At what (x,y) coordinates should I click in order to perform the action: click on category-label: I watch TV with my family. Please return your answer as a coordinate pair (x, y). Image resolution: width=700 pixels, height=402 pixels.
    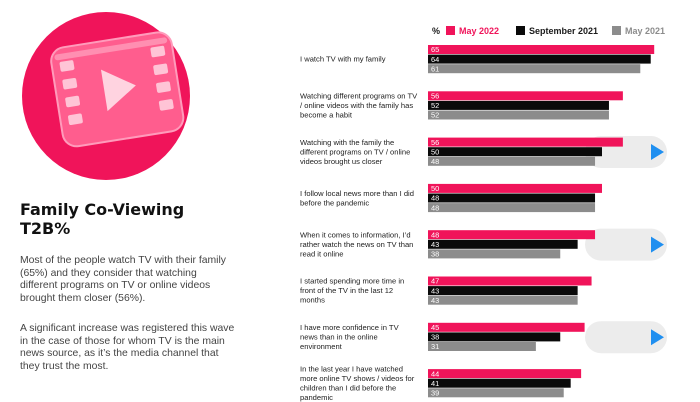
    Looking at the image, I should click on (343, 59).